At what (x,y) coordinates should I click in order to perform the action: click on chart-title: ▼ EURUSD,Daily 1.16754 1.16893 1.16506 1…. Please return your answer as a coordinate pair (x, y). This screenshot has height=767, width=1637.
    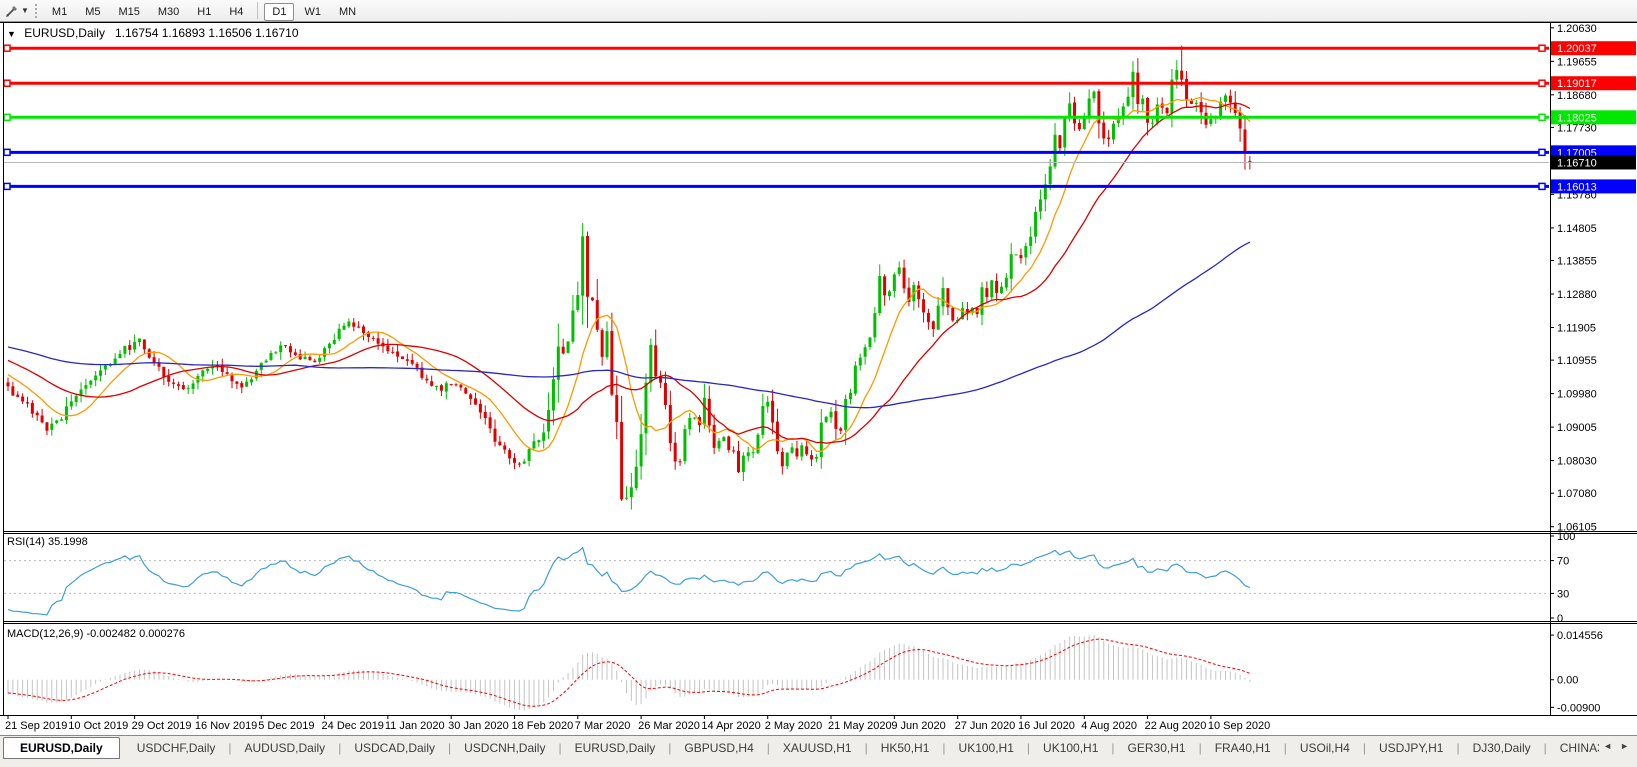
    Looking at the image, I should click on (153, 33).